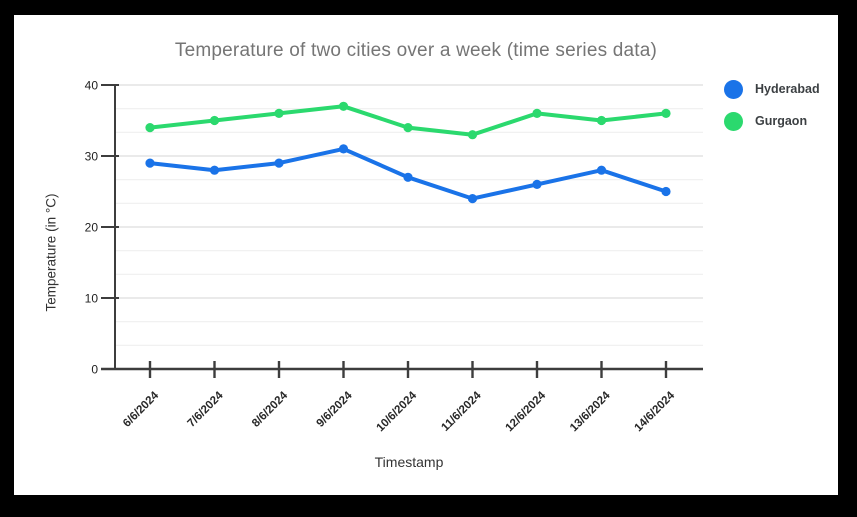 The height and width of the screenshot is (517, 857). I want to click on y-tick-label: 30, so click(92, 157).